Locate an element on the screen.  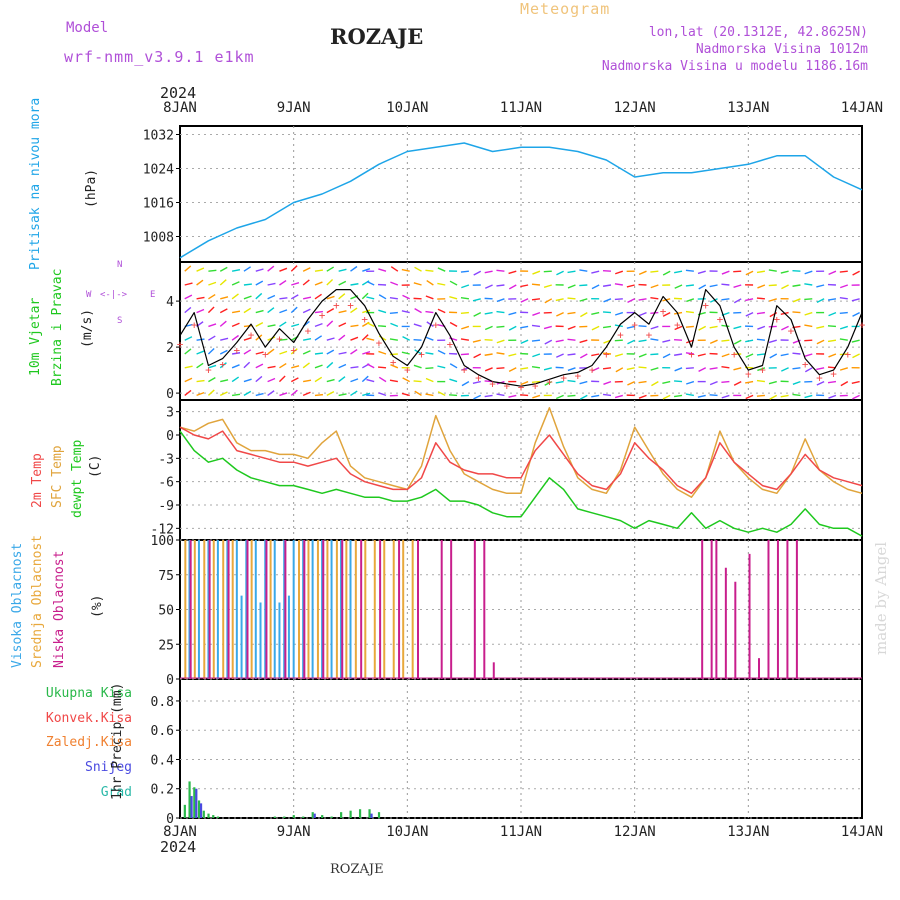
y-tick-label: 75 is located at coordinates (166, 576).